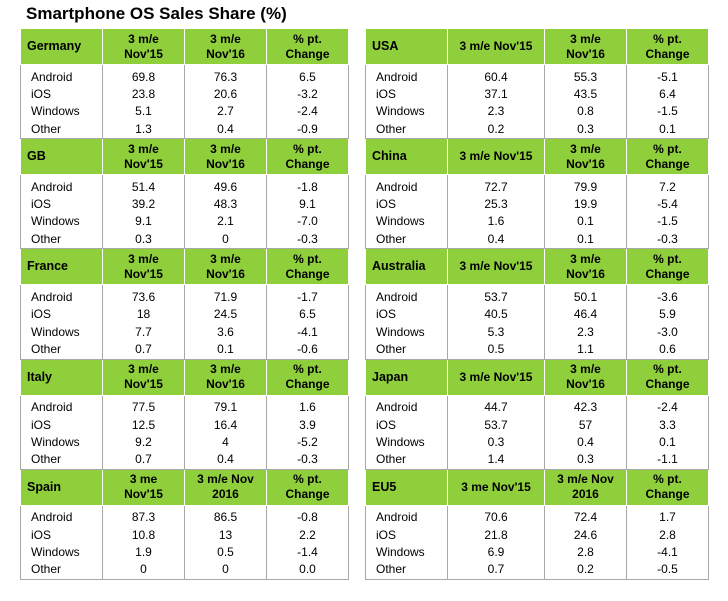  Describe the element at coordinates (667, 204) in the screenshot. I see `value-change: -5.4` at that location.